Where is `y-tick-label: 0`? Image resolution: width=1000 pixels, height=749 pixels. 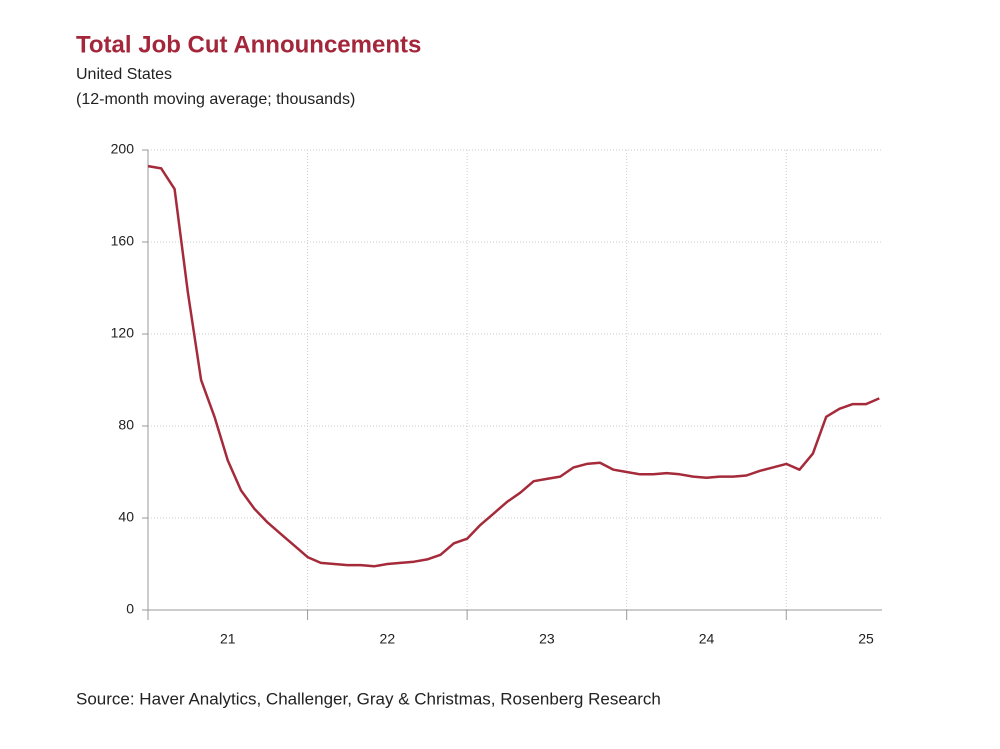
y-tick-label: 0 is located at coordinates (130, 609).